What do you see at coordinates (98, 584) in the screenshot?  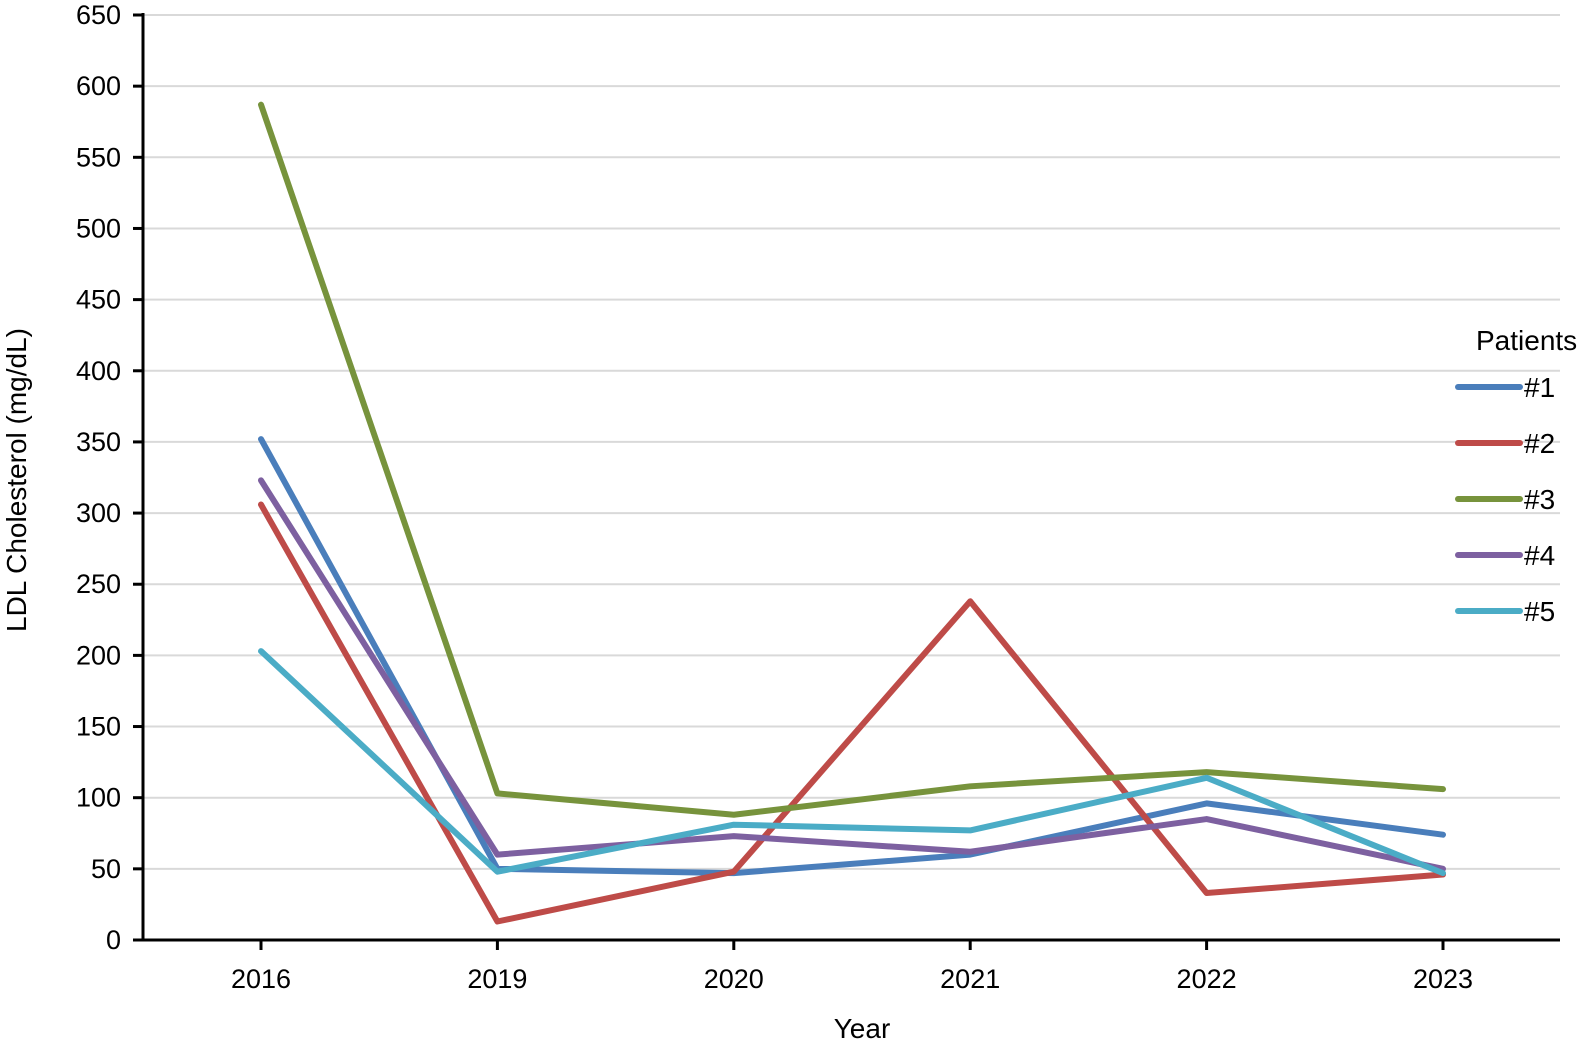 I see `y-tick-label-250: 250` at bounding box center [98, 584].